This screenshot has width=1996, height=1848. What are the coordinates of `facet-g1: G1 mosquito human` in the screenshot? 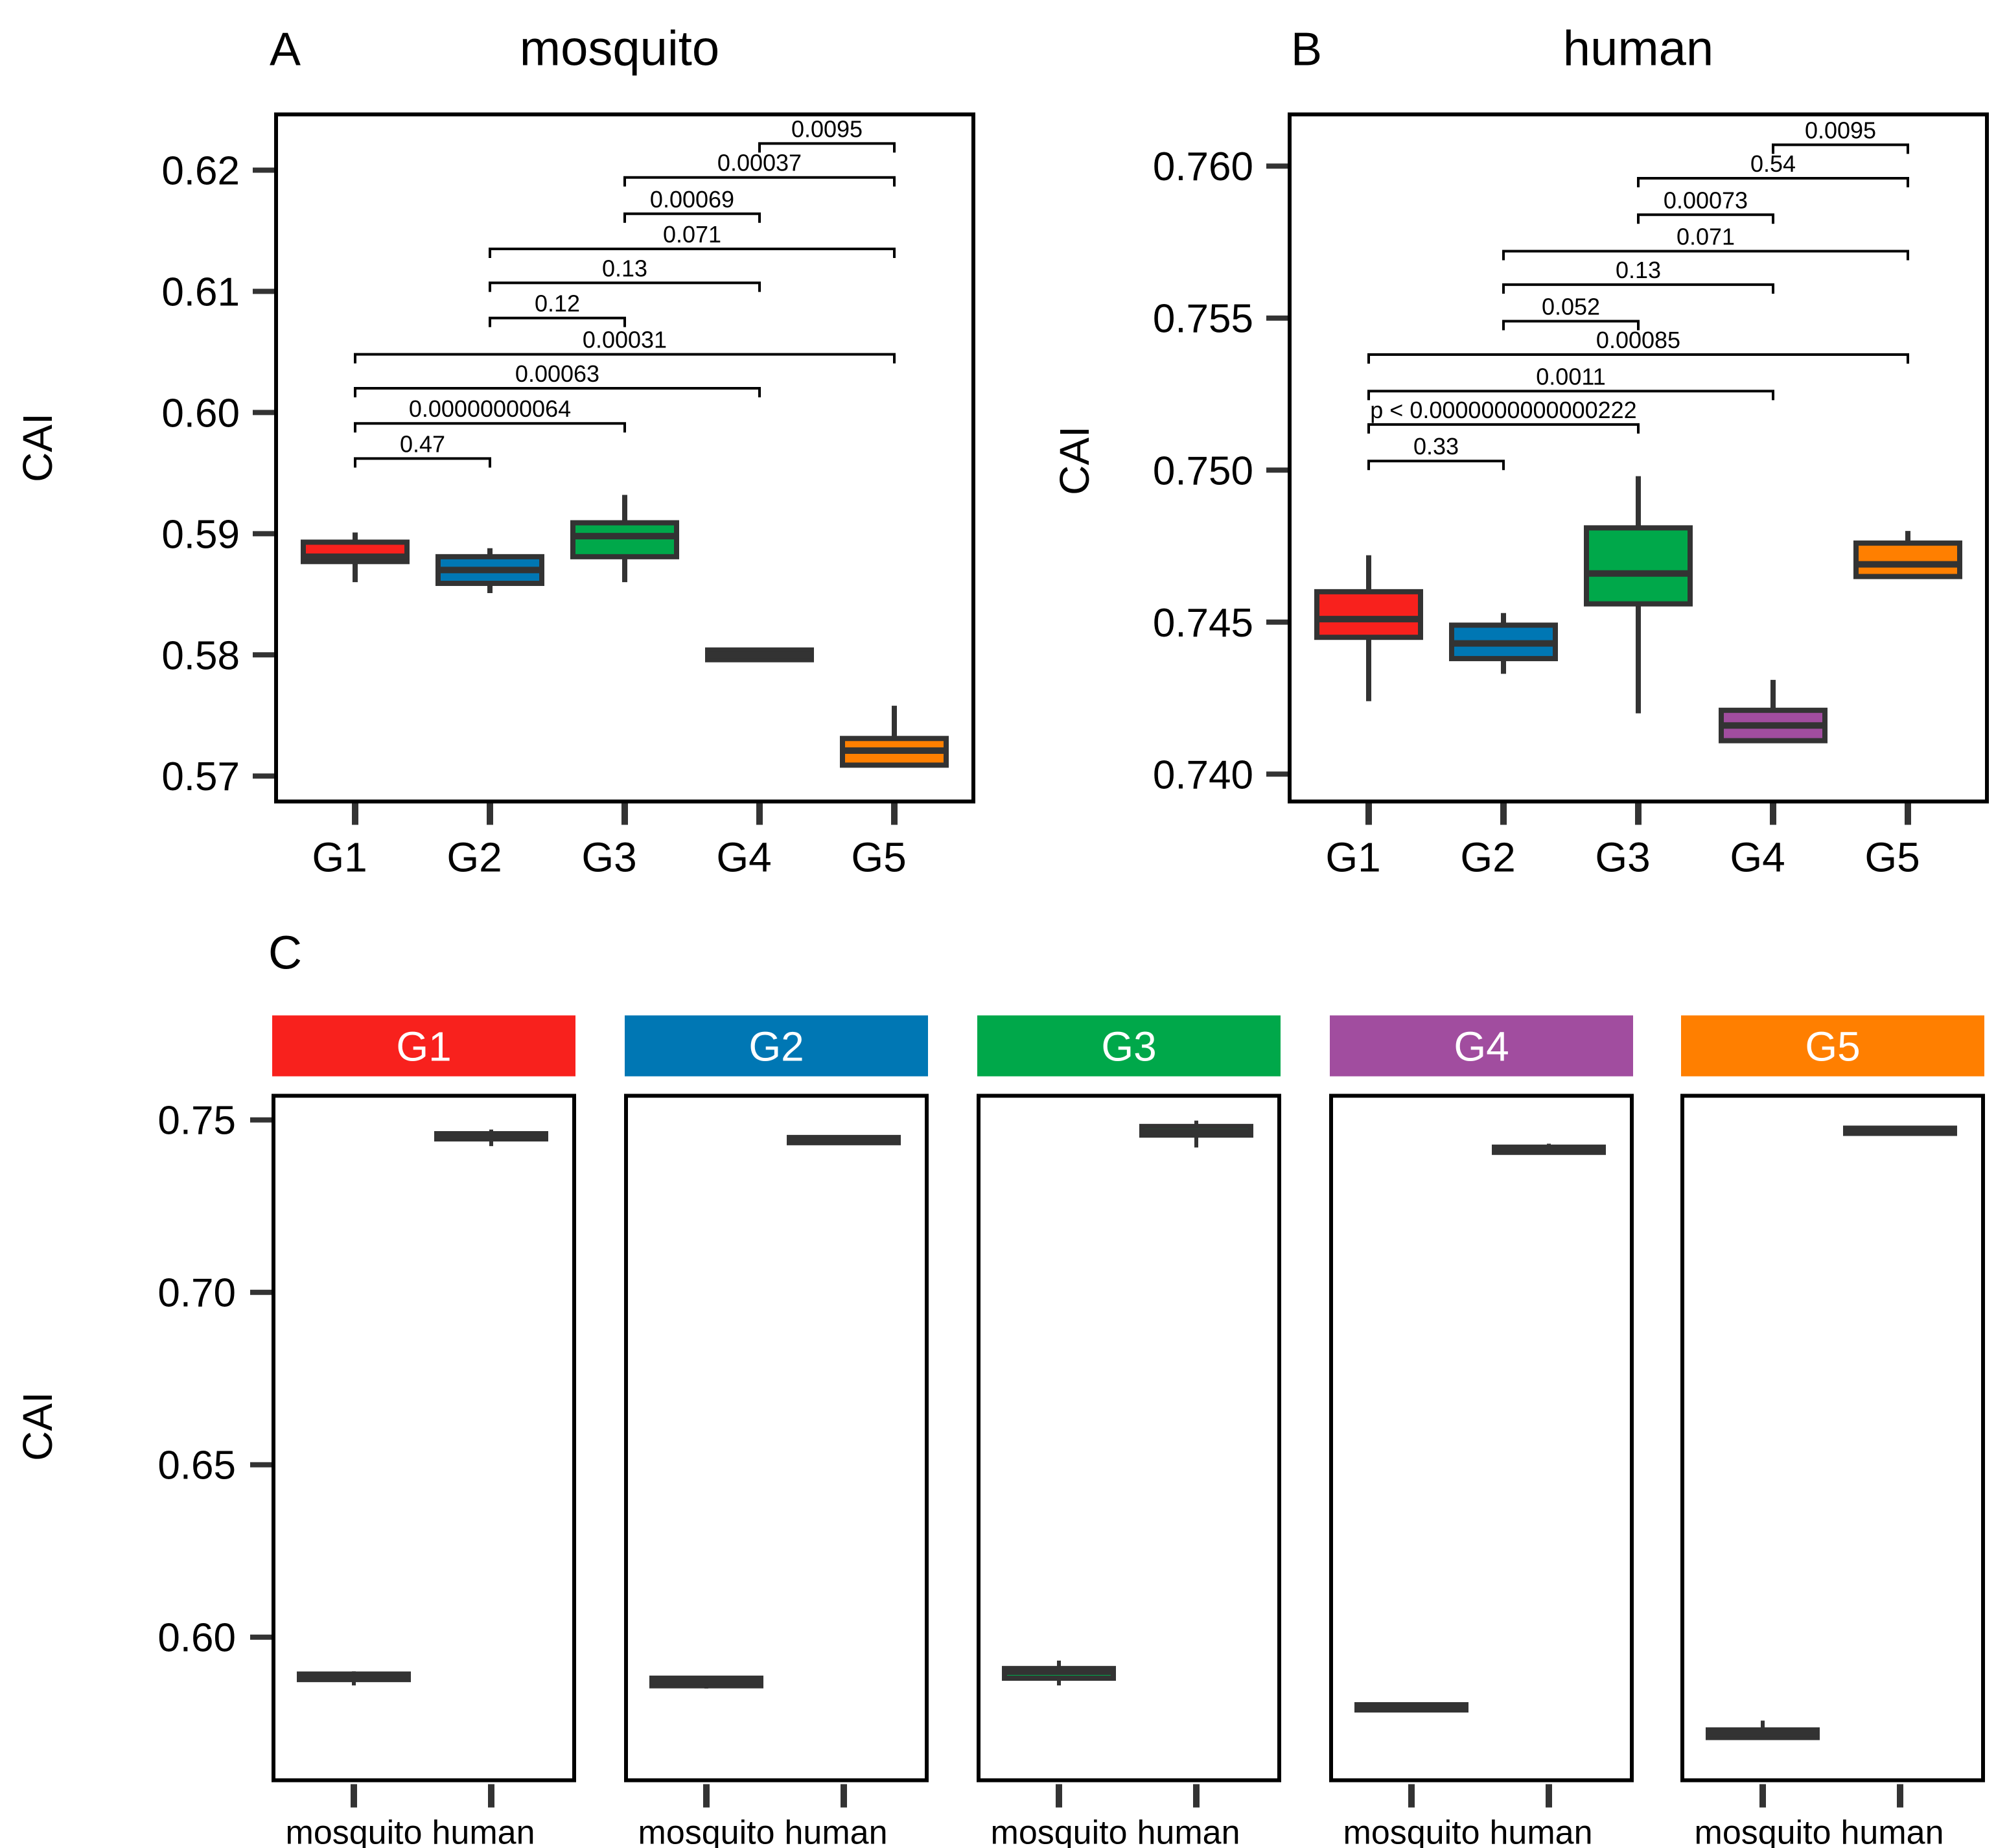 It's located at (424, 1432).